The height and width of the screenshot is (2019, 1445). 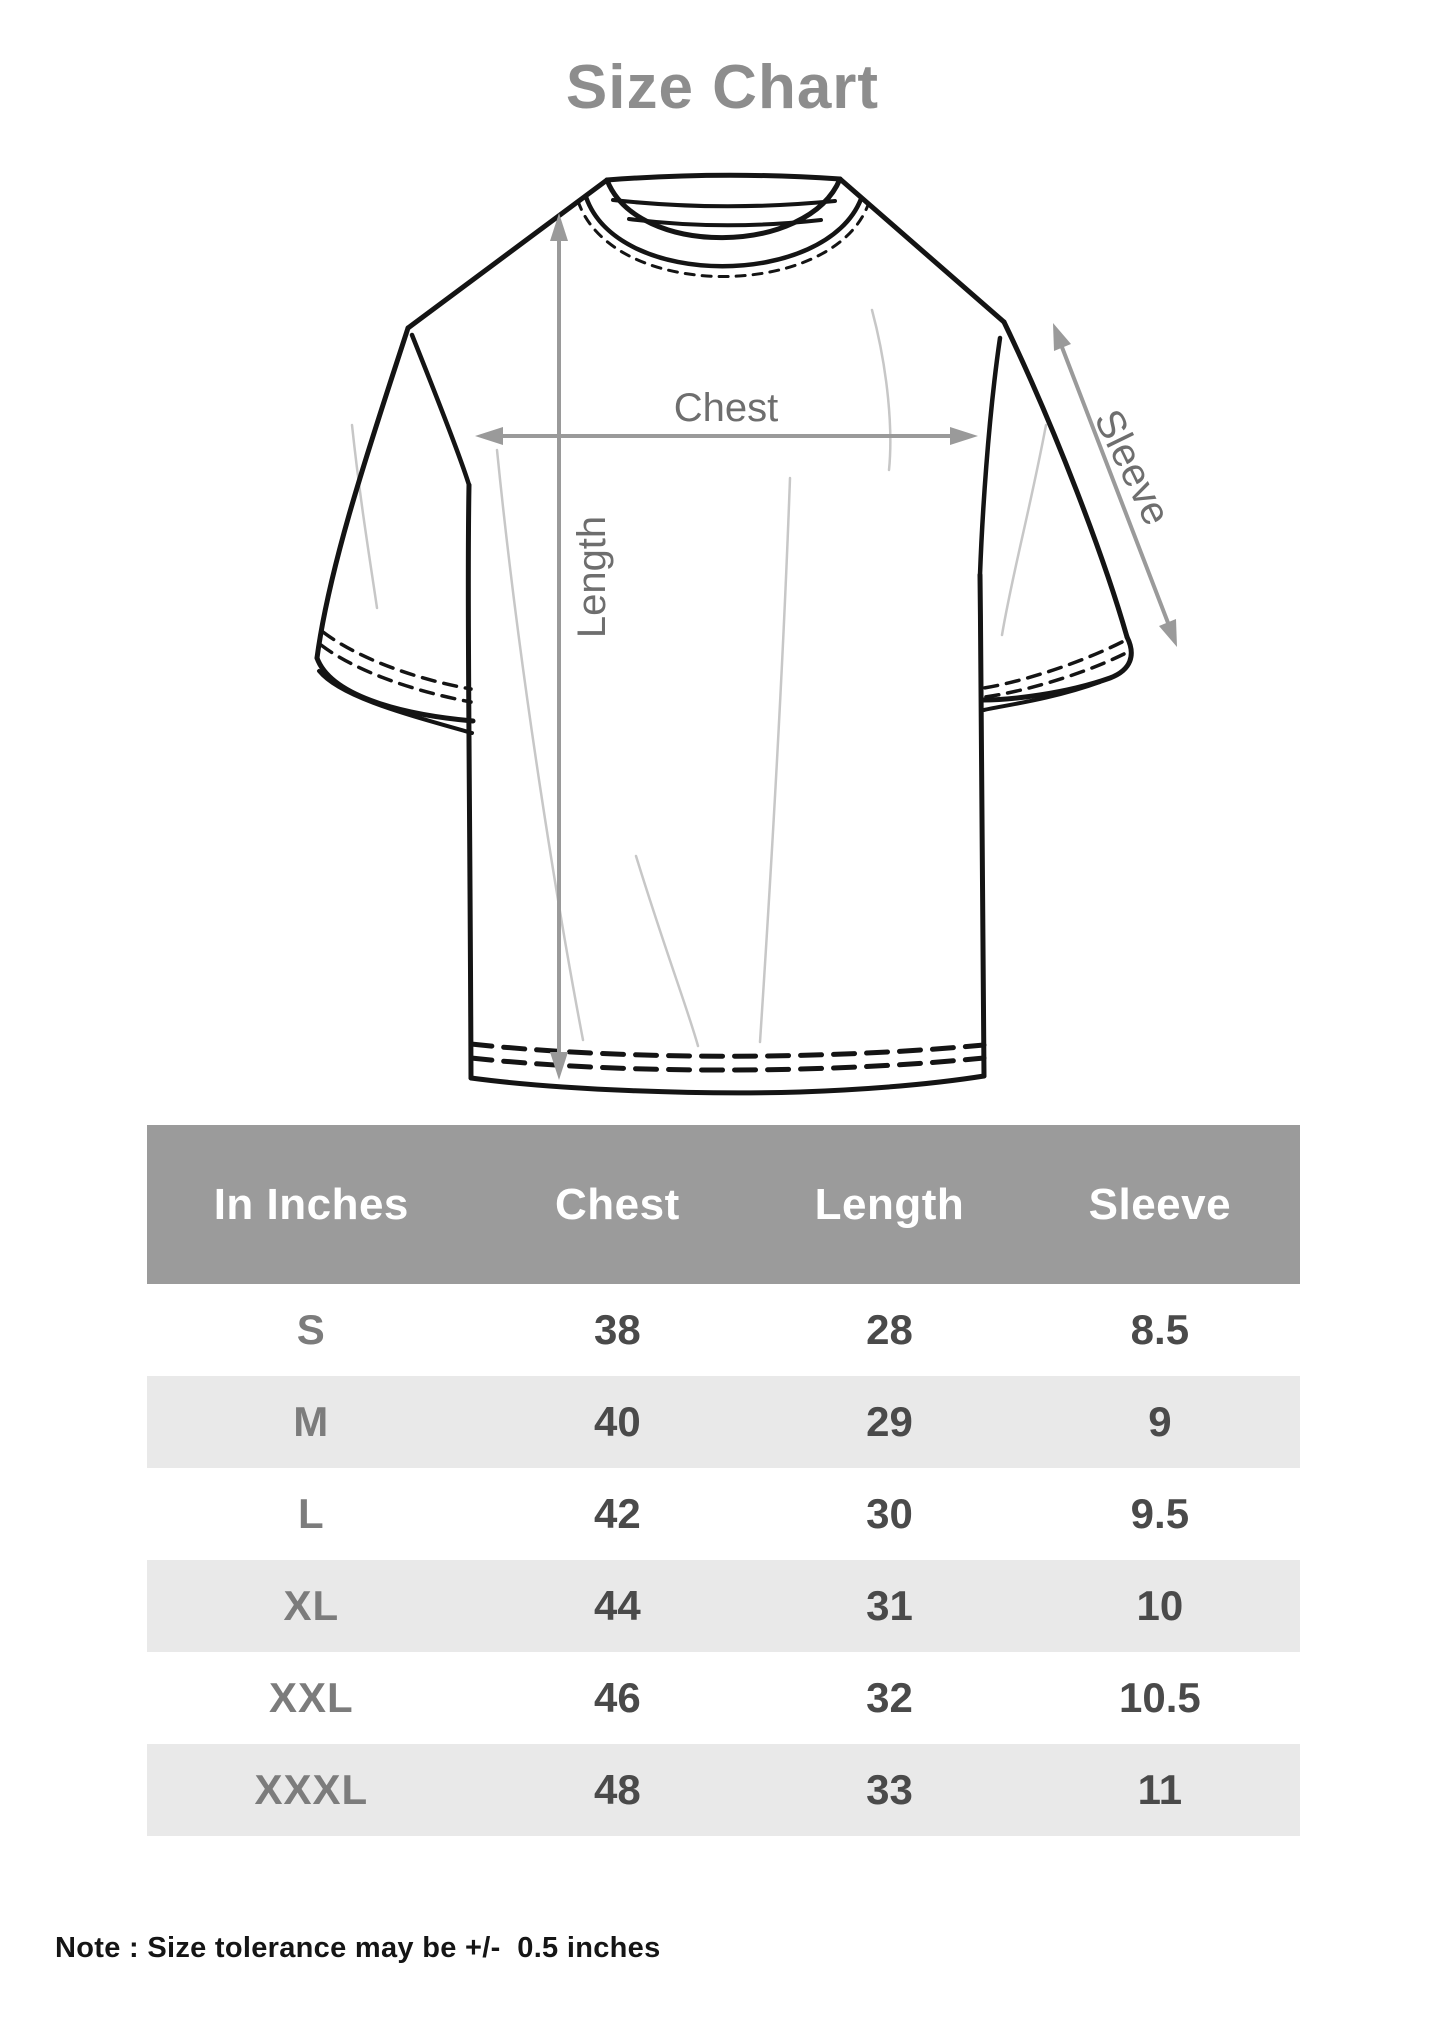 I want to click on shoulder-left, so click(x=507, y=254).